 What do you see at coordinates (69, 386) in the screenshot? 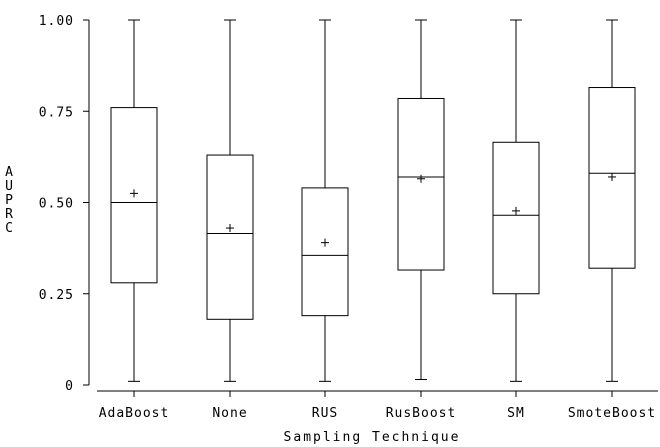
I see `y-tick-label: 0` at bounding box center [69, 386].